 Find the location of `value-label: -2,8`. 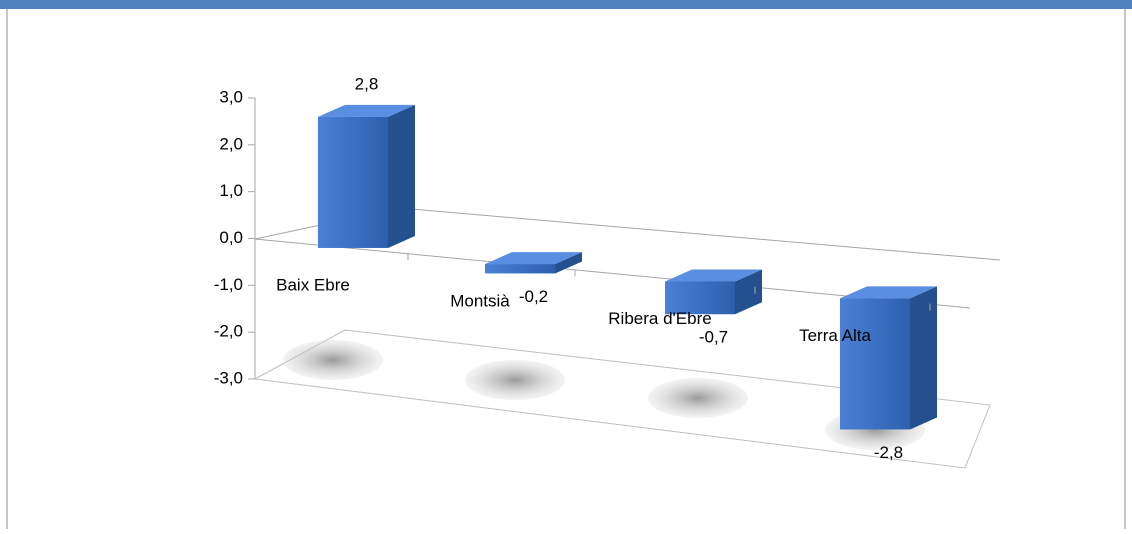

value-label: -2,8 is located at coordinates (888, 452).